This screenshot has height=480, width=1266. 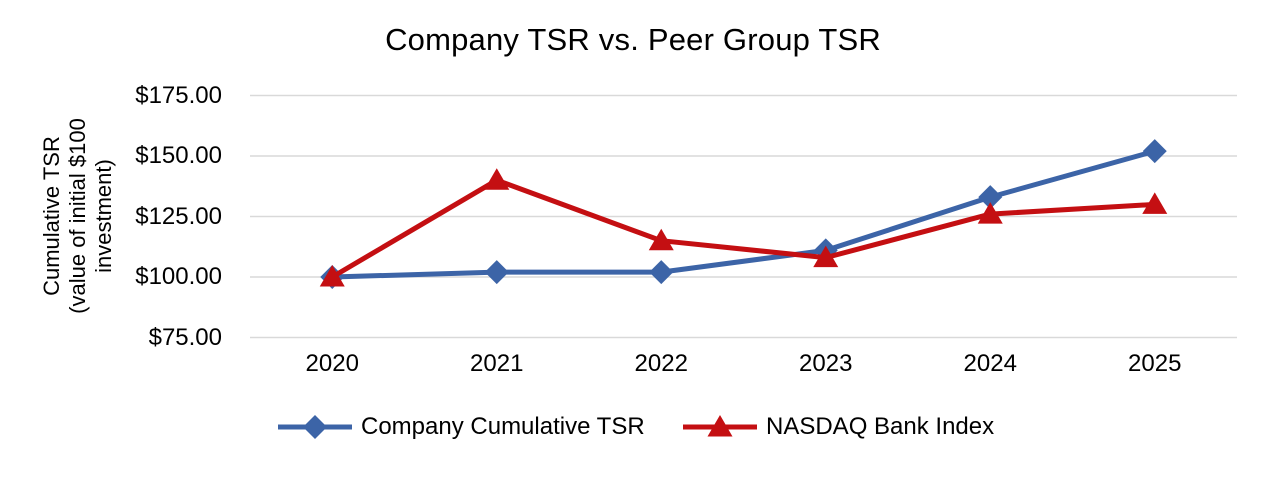 What do you see at coordinates (742, 228) in the screenshot?
I see `series-line-nasdaq-bank-index` at bounding box center [742, 228].